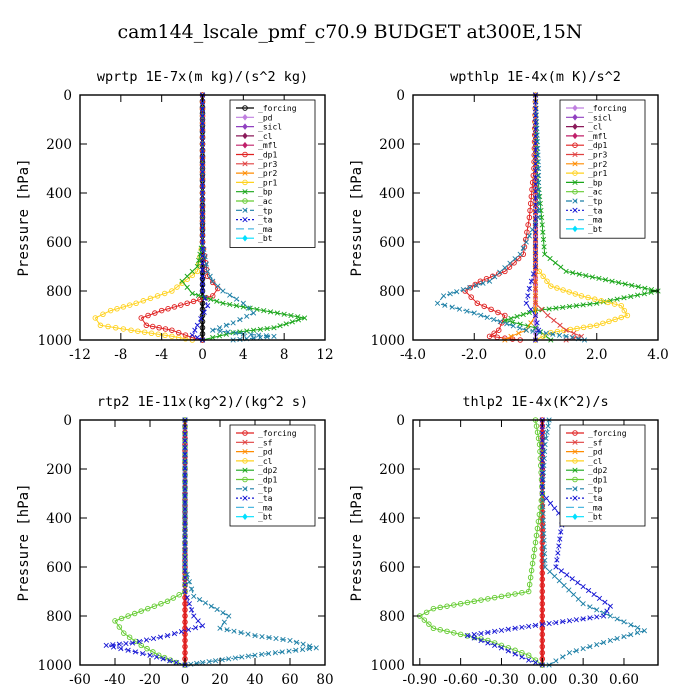 Image resolution: width=700 pixels, height=700 pixels. I want to click on panel-2-legend-label: _mfl, so click(597, 136).